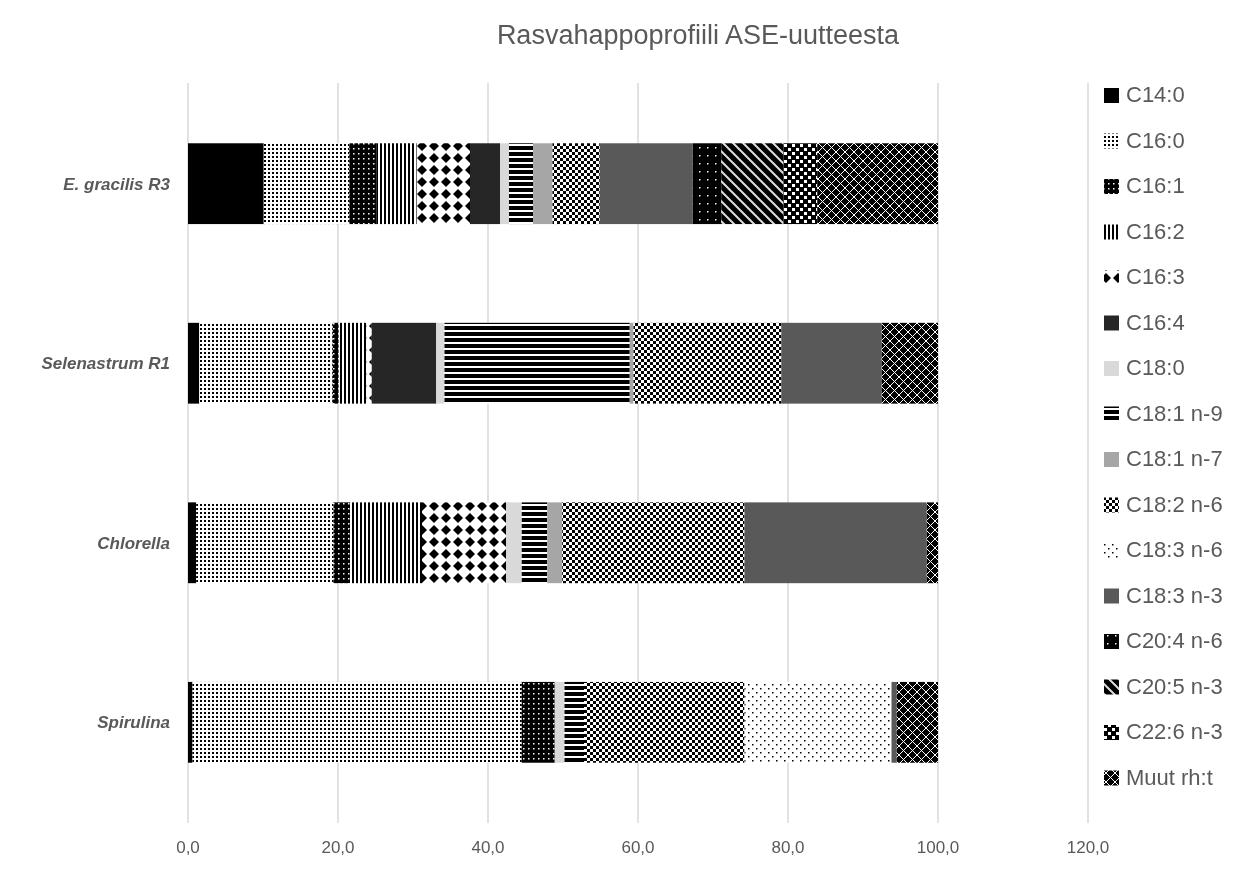 This screenshot has width=1247, height=890. What do you see at coordinates (1174, 731) in the screenshot?
I see `legend-label: C22:6 n-3` at bounding box center [1174, 731].